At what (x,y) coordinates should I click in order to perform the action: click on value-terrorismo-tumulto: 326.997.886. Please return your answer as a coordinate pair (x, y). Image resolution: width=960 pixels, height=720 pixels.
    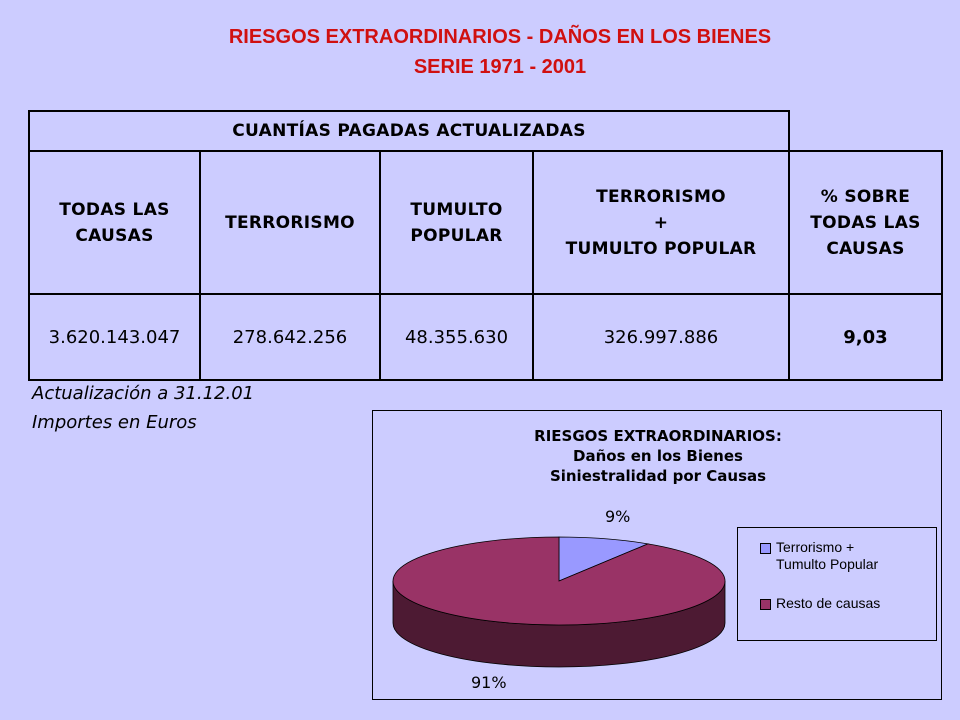
    Looking at the image, I should click on (661, 337).